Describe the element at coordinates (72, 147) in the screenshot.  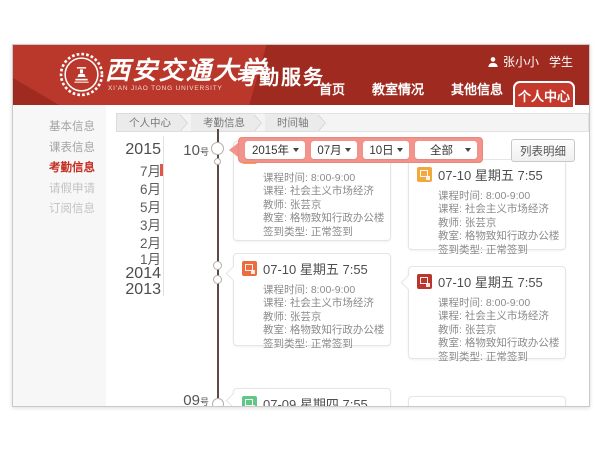
I see `sidebar-item-schedule-info: 课表信息` at that location.